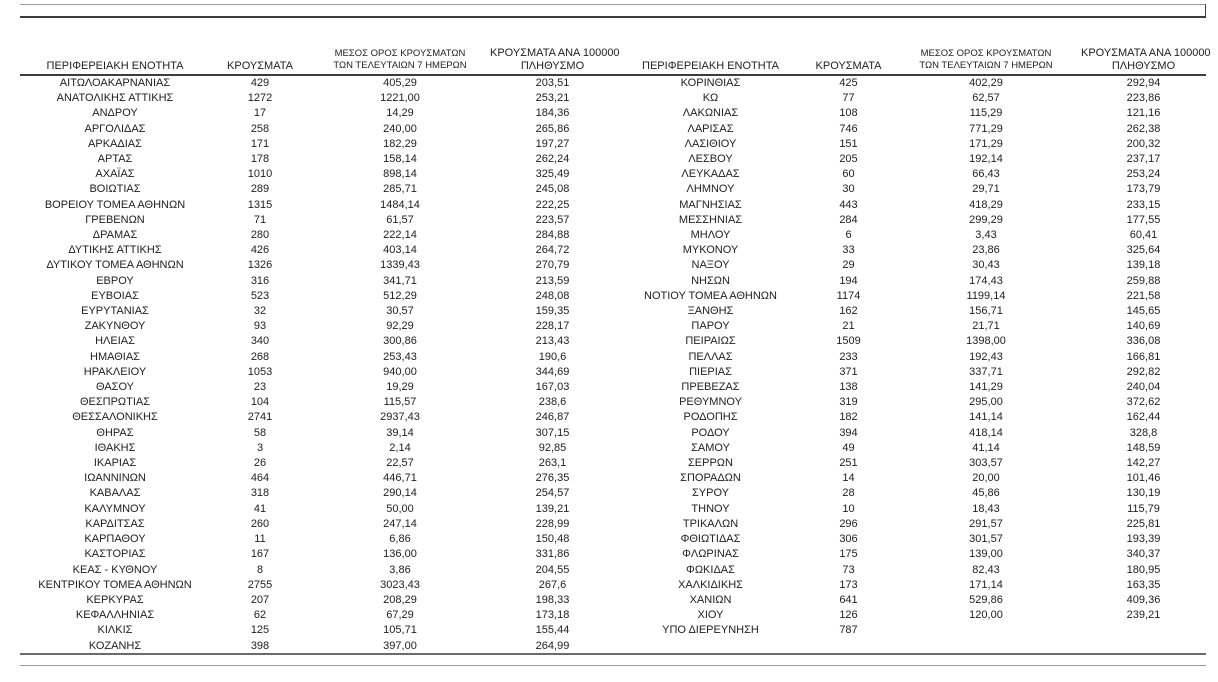 This screenshot has height=682, width=1218. I want to click on avg7-cell: 182,29, so click(400, 143).